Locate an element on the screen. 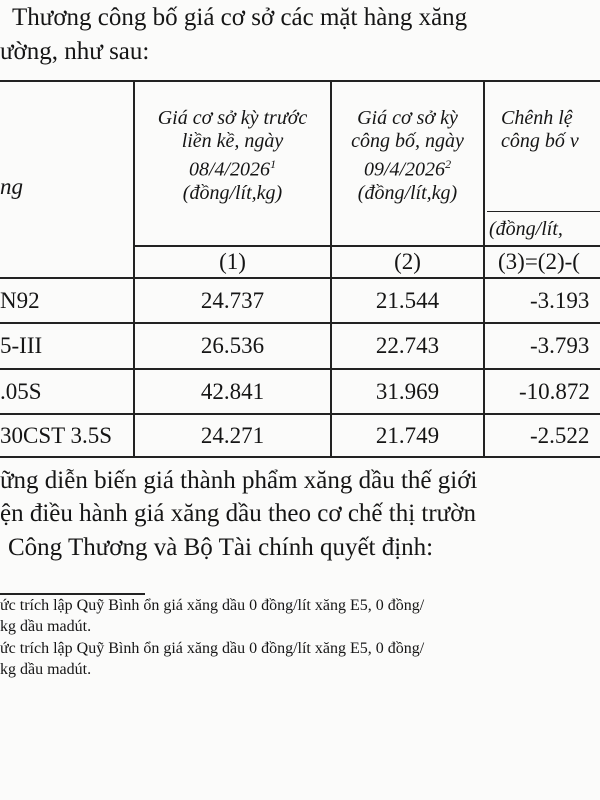 This screenshot has width=600, height=800. index-cell: (3)=(2)-( is located at coordinates (539, 261).